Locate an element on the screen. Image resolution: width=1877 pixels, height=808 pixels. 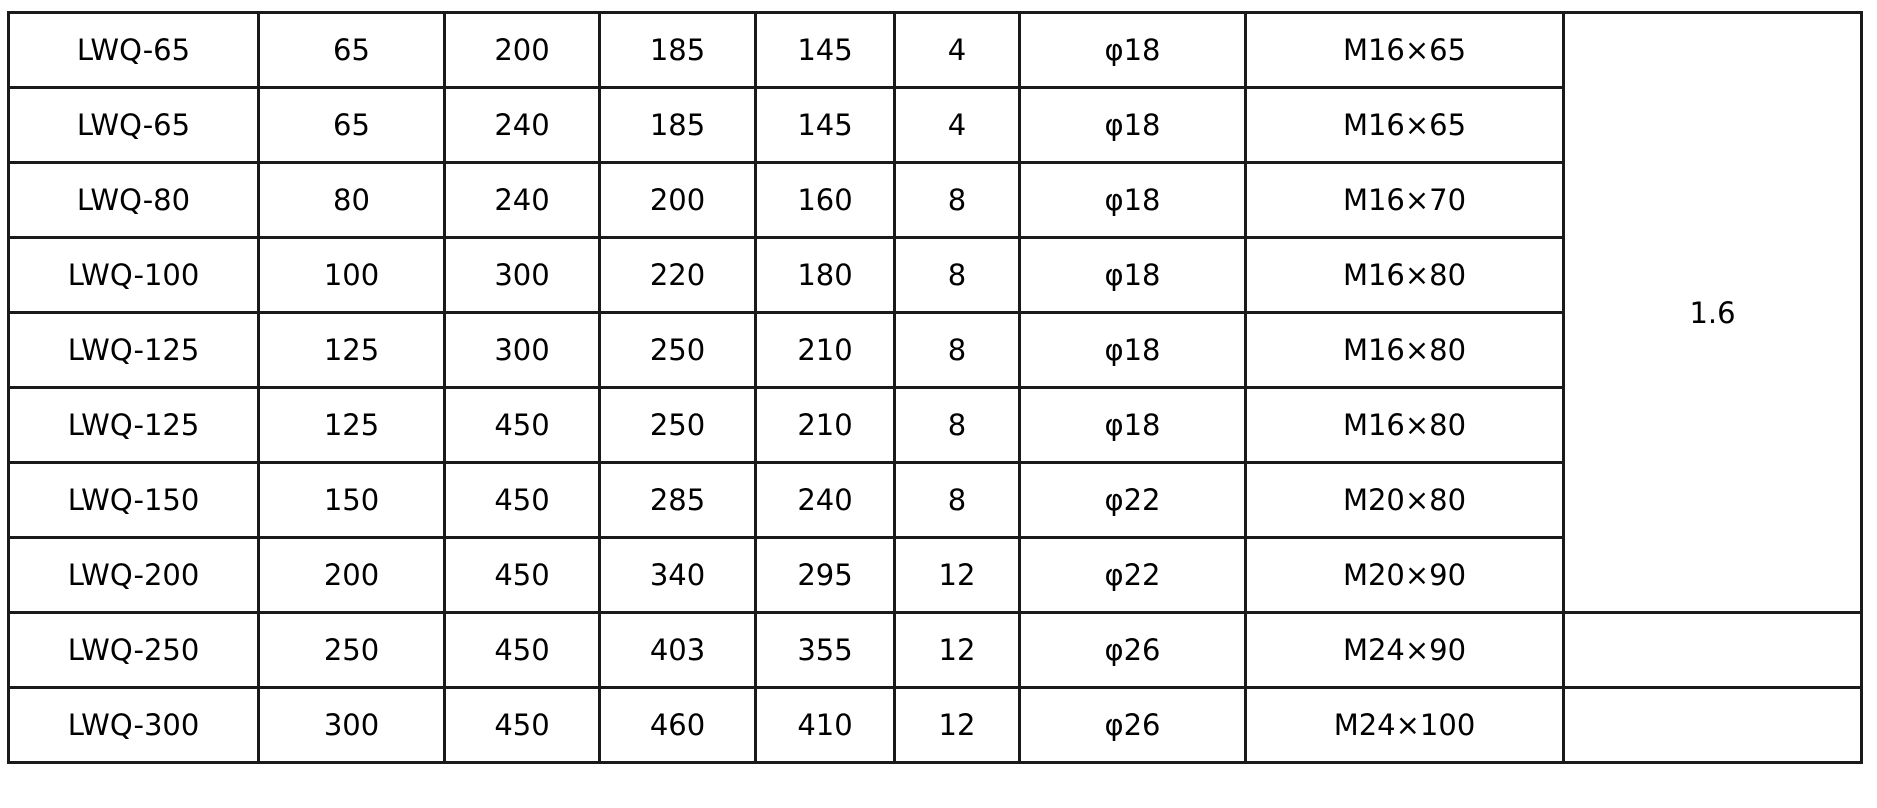
table-row: LWQ-150 150 450 285 240 8 φ22 M20×80 is located at coordinates (934, 500).